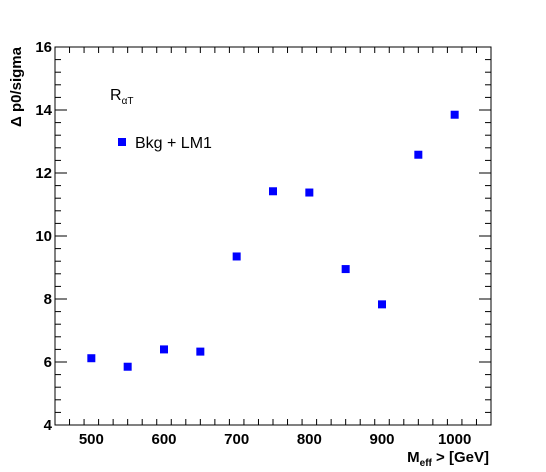 This screenshot has height=472, width=546. Describe the element at coordinates (48, 425) in the screenshot. I see `y-tick-label: 4` at that location.